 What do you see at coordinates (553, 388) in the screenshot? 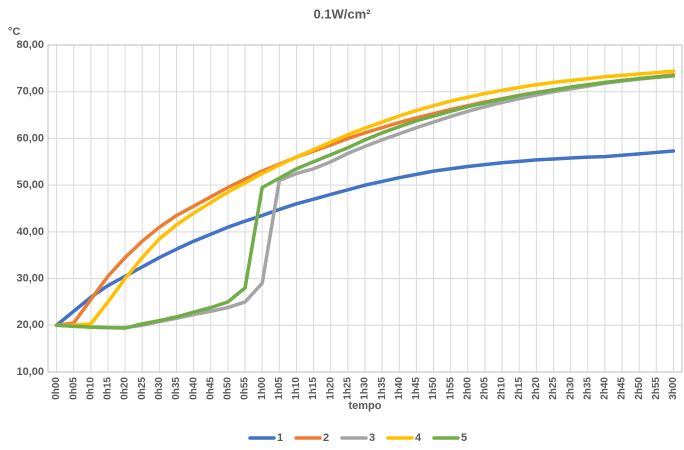
I see `x-tick-label: 2h25` at bounding box center [553, 388].